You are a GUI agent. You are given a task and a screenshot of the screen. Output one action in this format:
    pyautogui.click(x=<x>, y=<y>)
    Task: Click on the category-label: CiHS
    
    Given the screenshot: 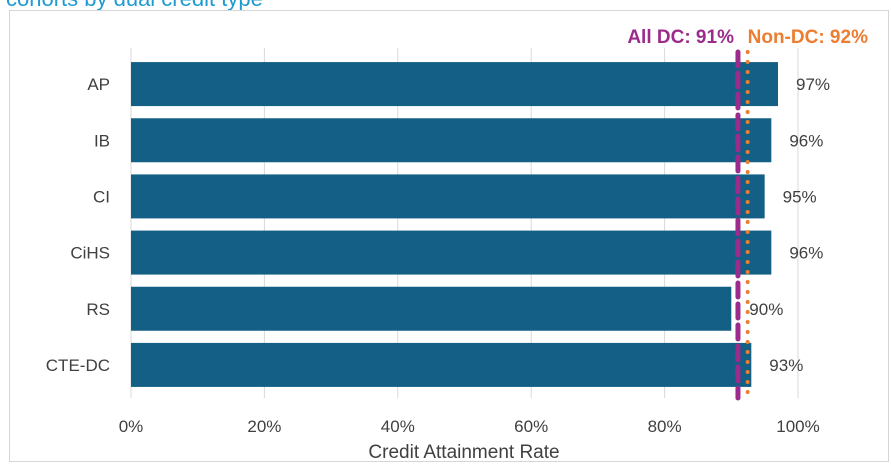 What is the action you would take?
    pyautogui.click(x=90, y=253)
    